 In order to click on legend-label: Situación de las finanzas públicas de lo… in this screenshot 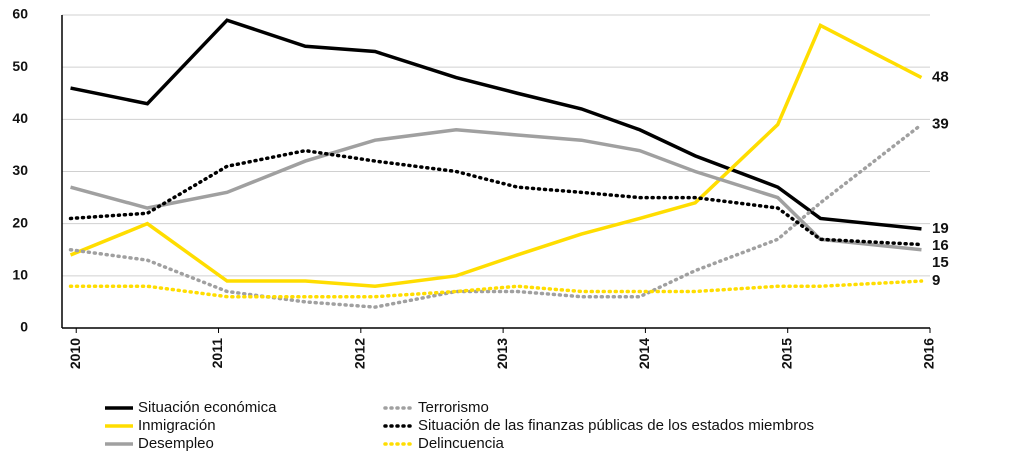, I will do `click(616, 425)`.